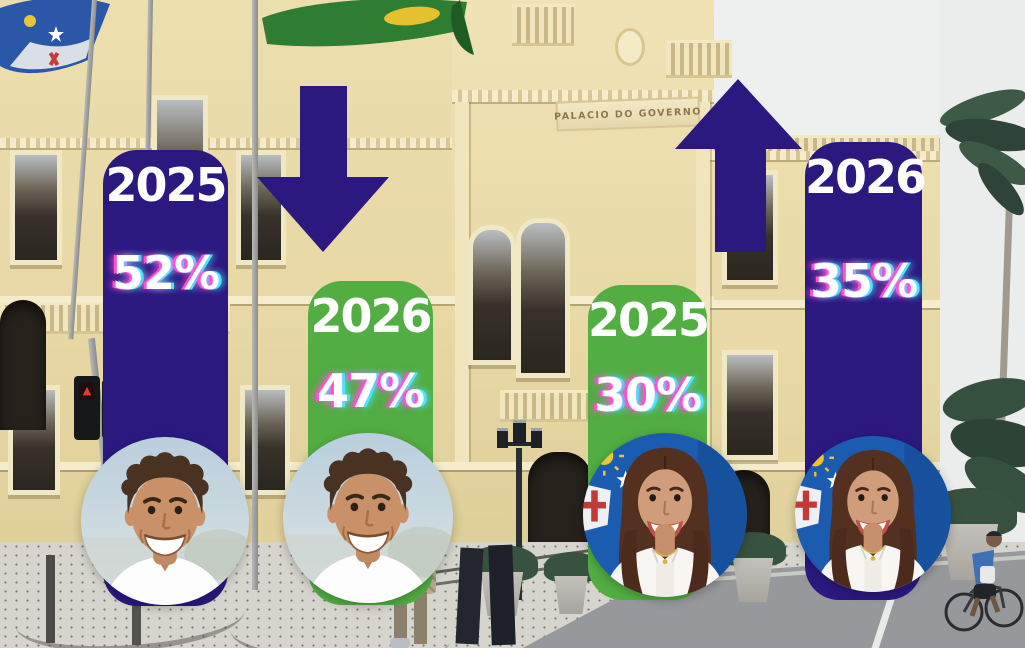 This screenshot has height=648, width=1025. I want to click on bar-value-label: 30%, so click(647, 395).